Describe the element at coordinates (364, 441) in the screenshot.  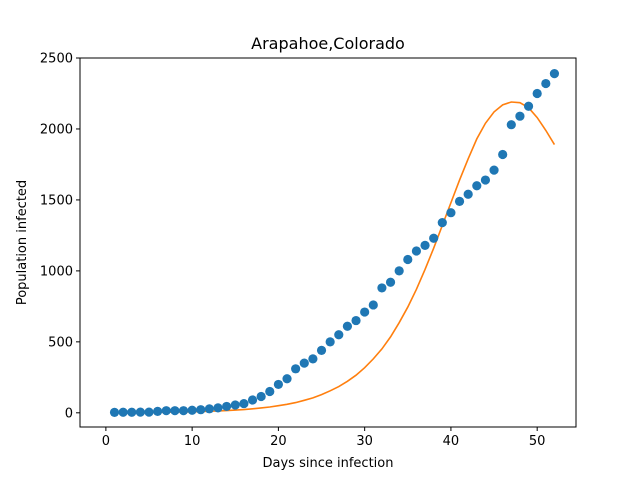
I see `x-tick-label: 30` at that location.